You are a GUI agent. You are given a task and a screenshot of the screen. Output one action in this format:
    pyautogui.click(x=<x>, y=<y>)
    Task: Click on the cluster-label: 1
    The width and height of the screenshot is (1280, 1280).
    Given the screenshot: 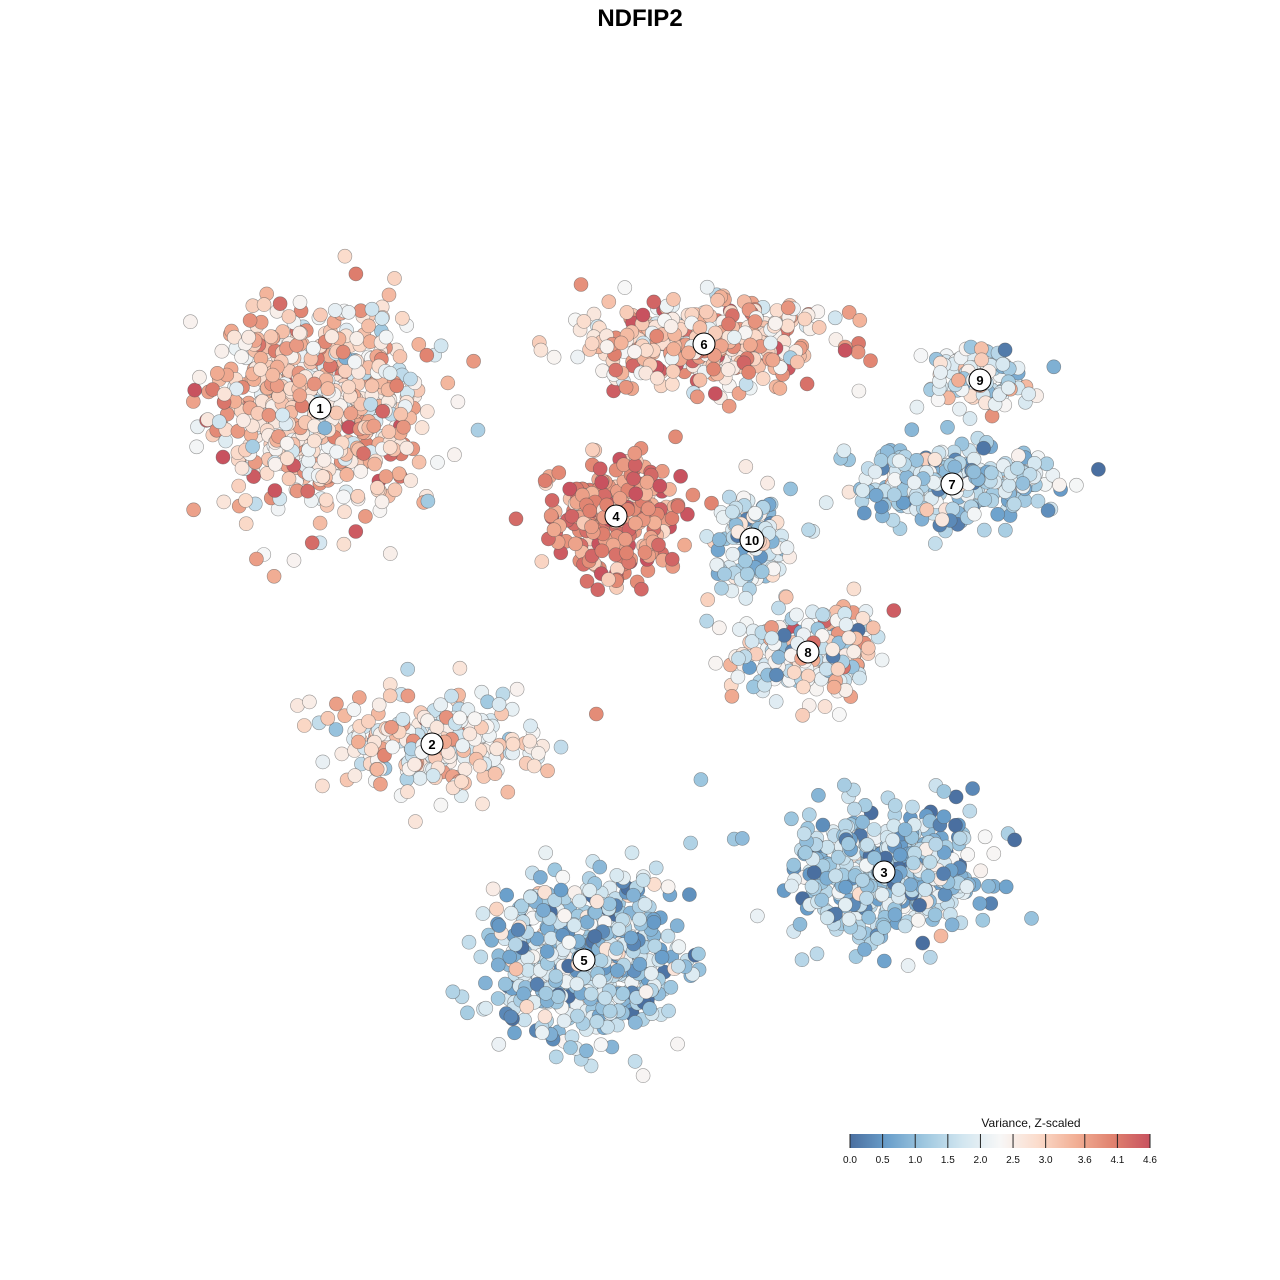 What is the action you would take?
    pyautogui.click(x=320, y=408)
    